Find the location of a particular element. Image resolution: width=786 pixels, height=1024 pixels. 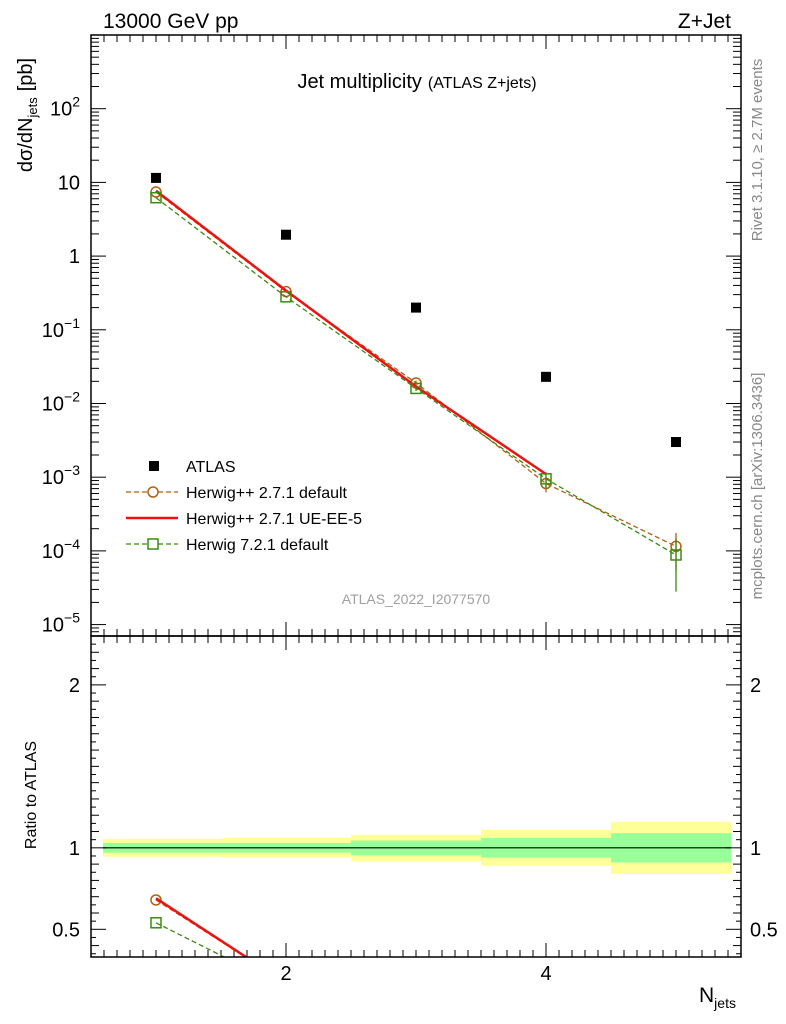

x-axis-label: Njets is located at coordinates (717, 997).